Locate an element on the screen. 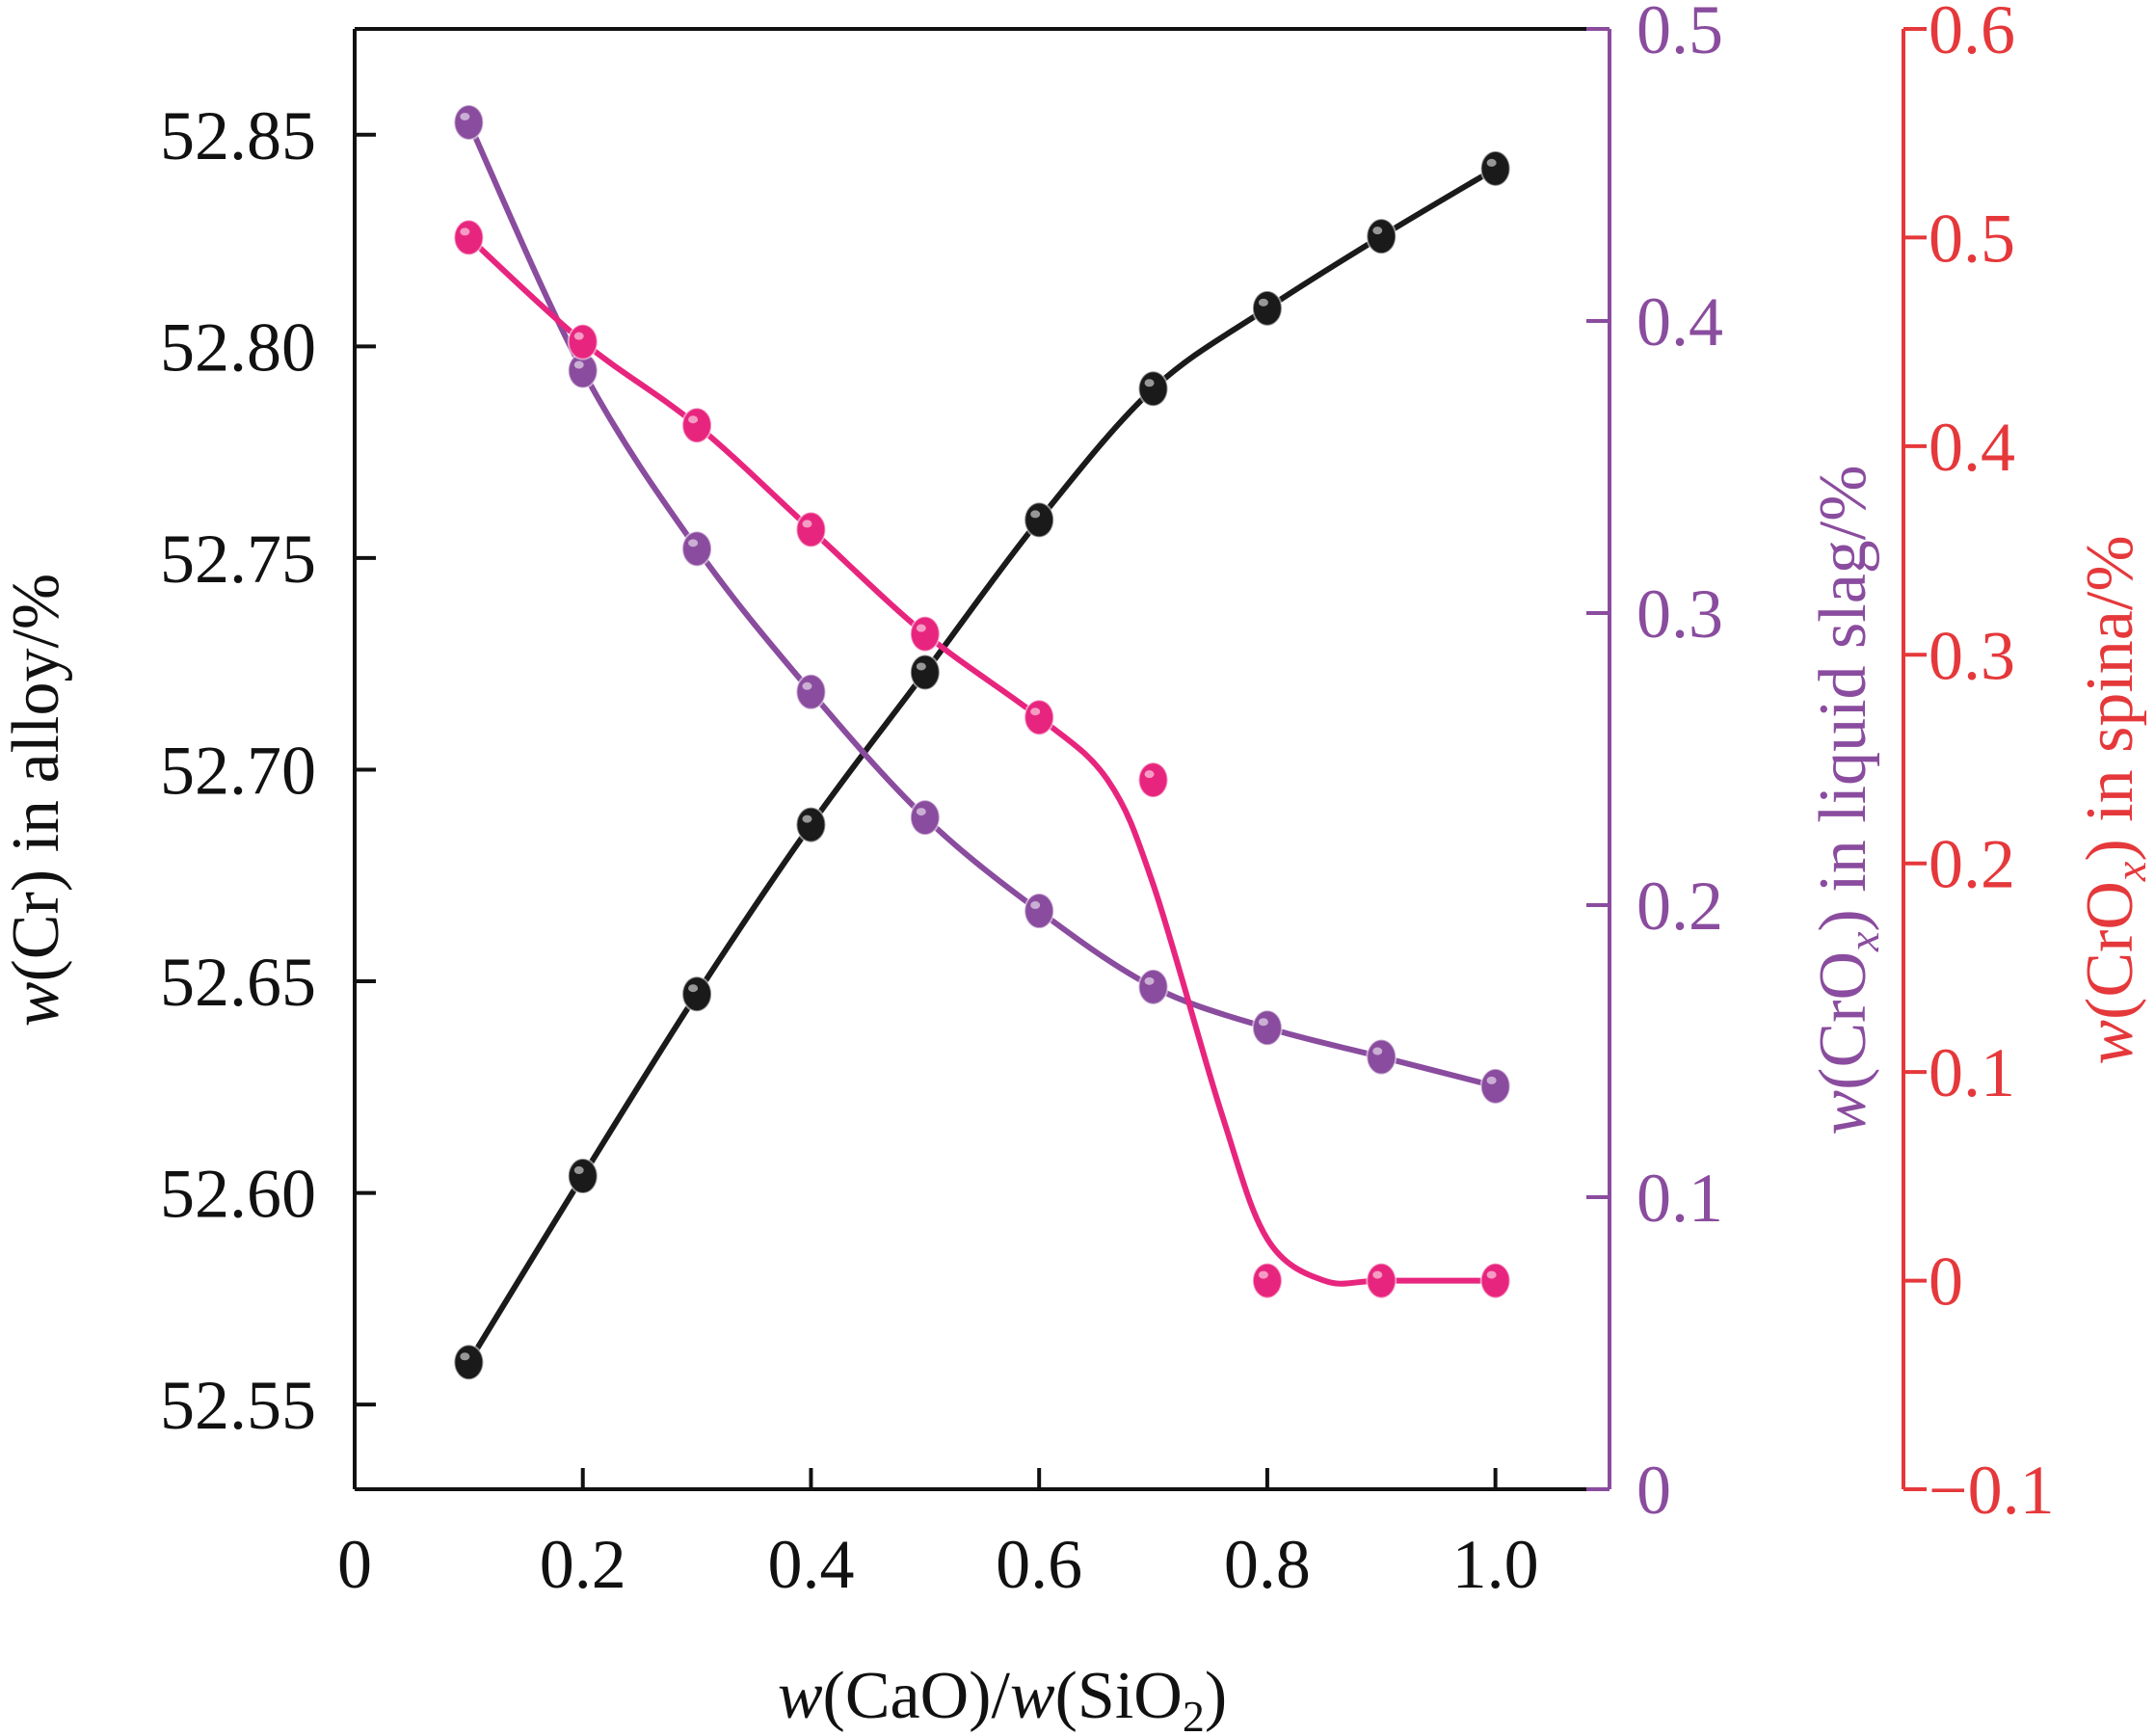 The image size is (2155, 1736). right1-tick-label: 0.2 is located at coordinates (1679, 906).